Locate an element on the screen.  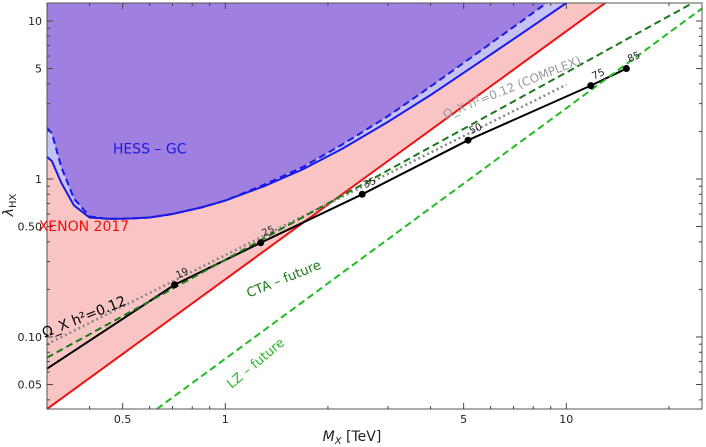
y-tick-label: 1 is located at coordinates (38, 179).